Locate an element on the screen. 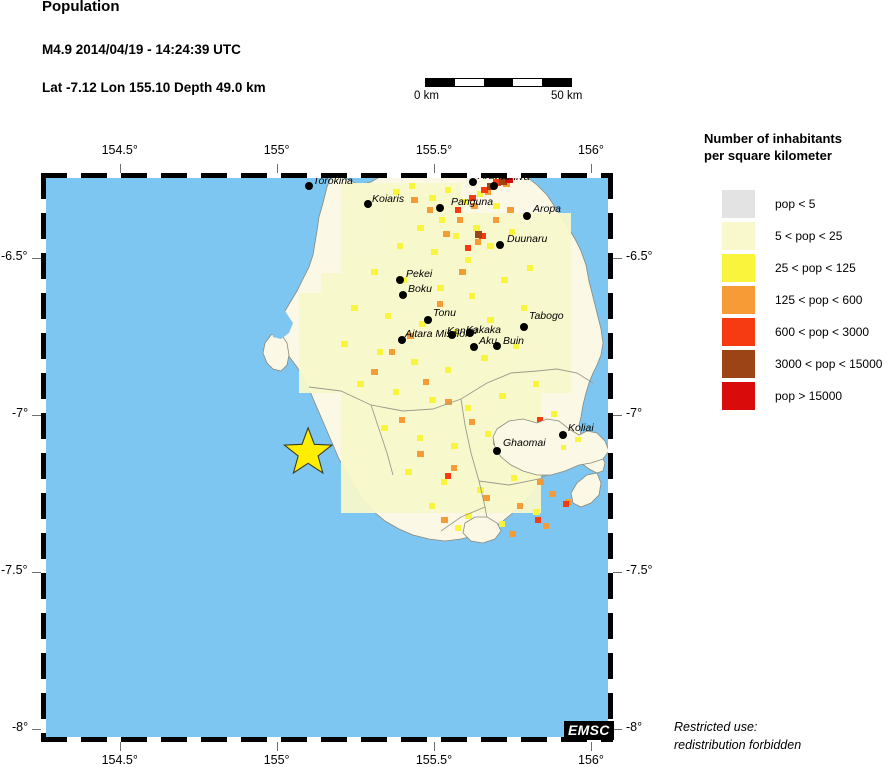  city-label: Koliai is located at coordinates (581, 428).